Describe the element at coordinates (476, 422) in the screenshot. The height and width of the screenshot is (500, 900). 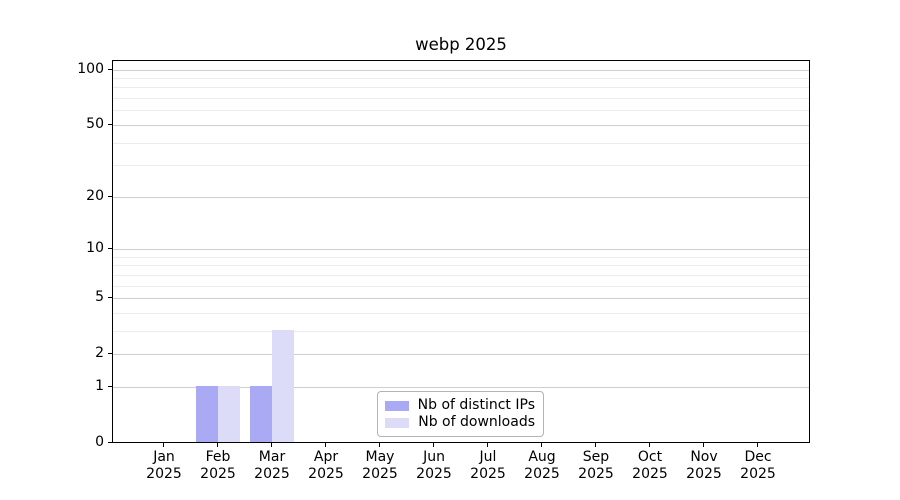
I see `legend-label-downloads: Nb of downloads` at that location.